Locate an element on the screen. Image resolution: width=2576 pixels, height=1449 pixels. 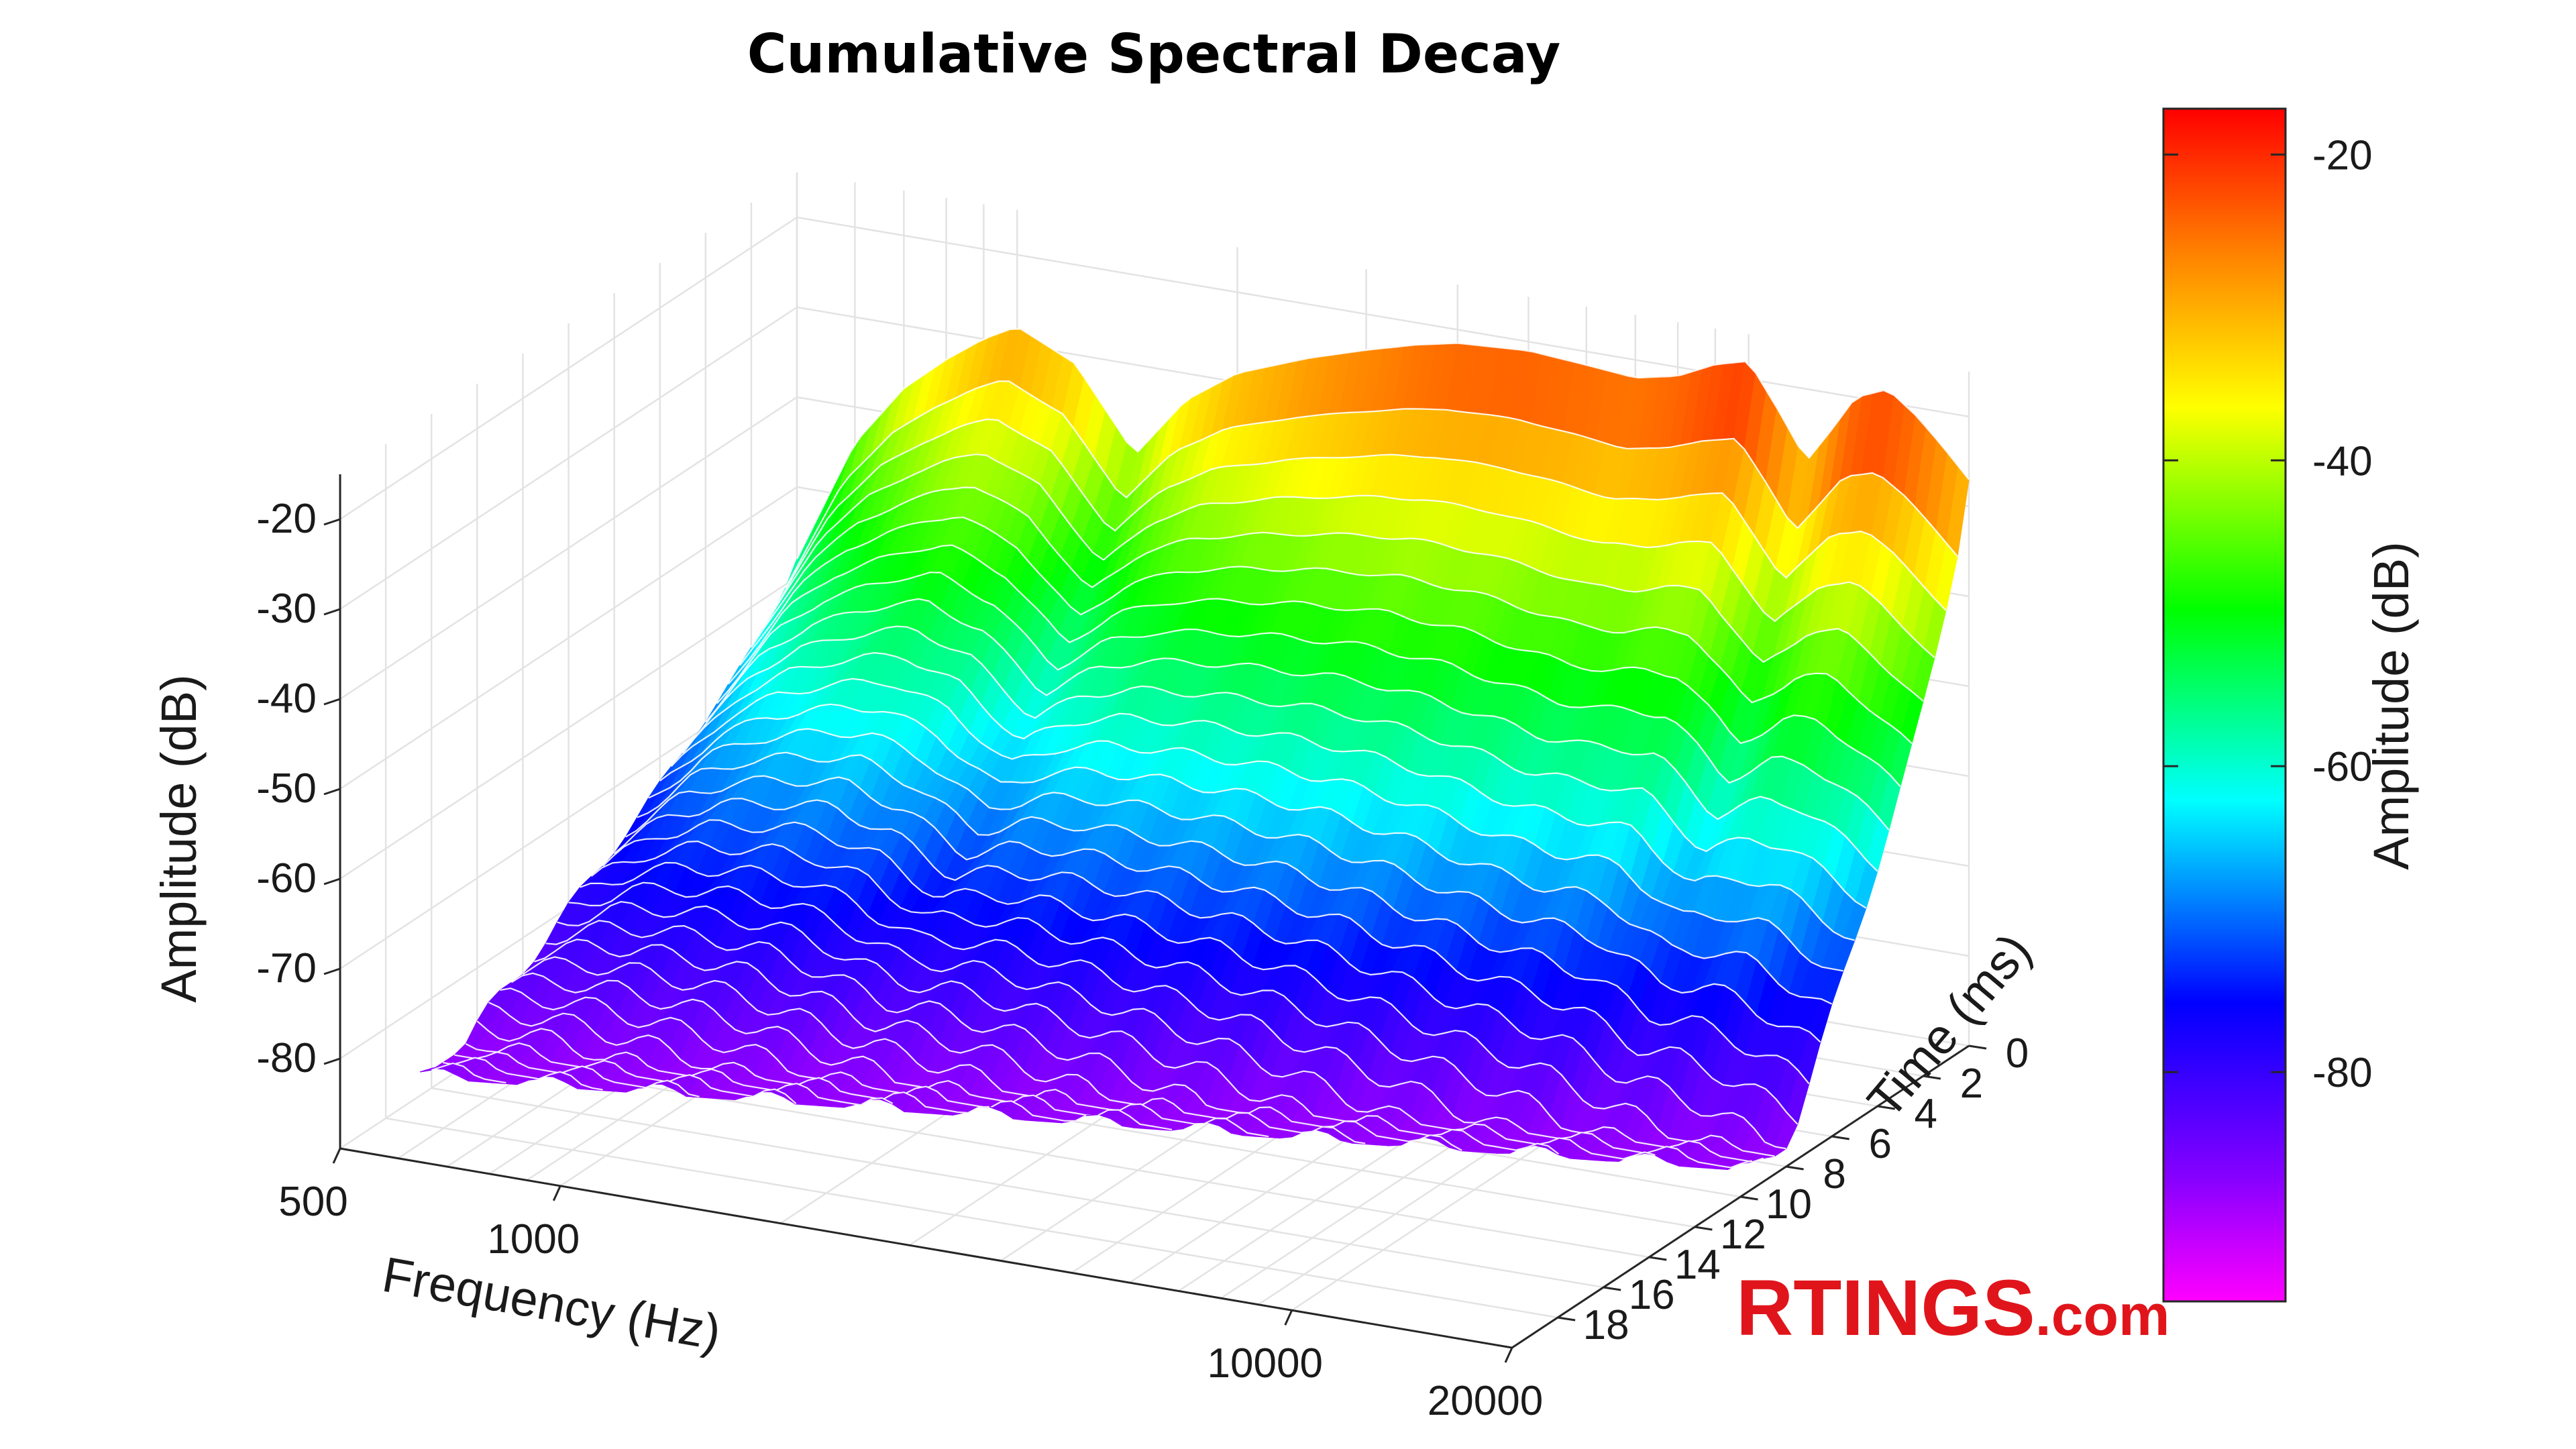
z-tick-label: -20 is located at coordinates (286, 519).